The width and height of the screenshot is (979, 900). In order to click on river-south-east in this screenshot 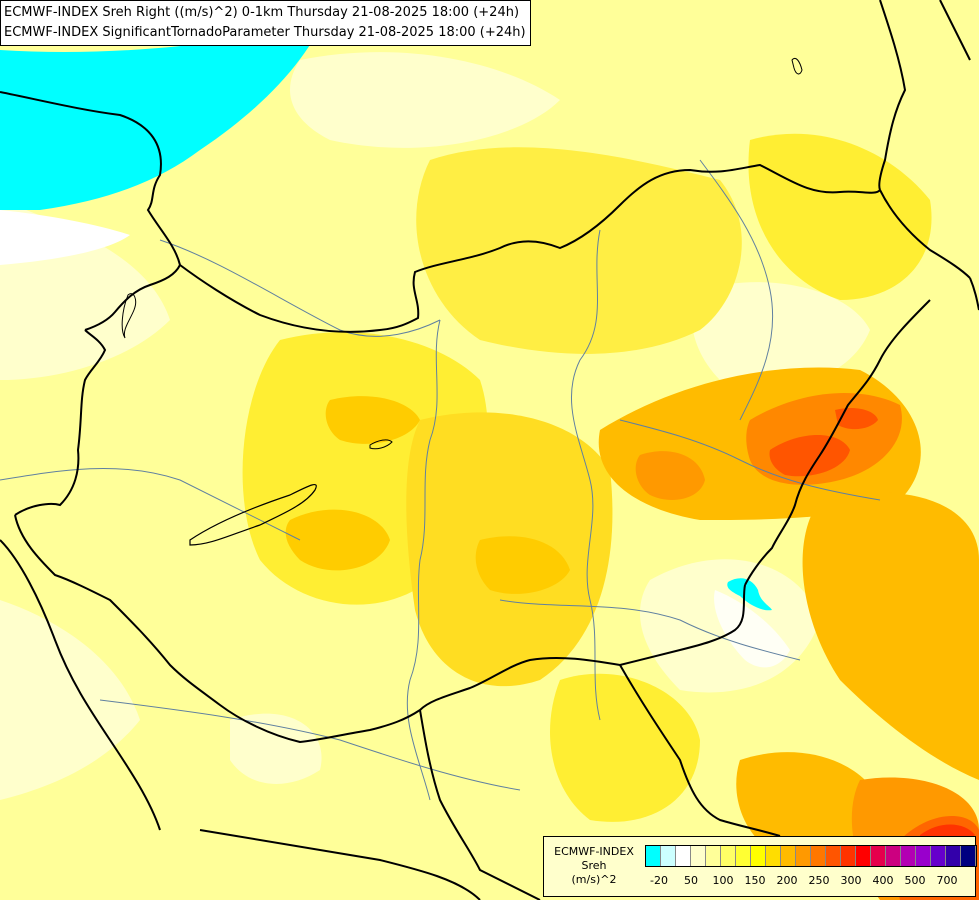, I will do `click(650, 630)`.